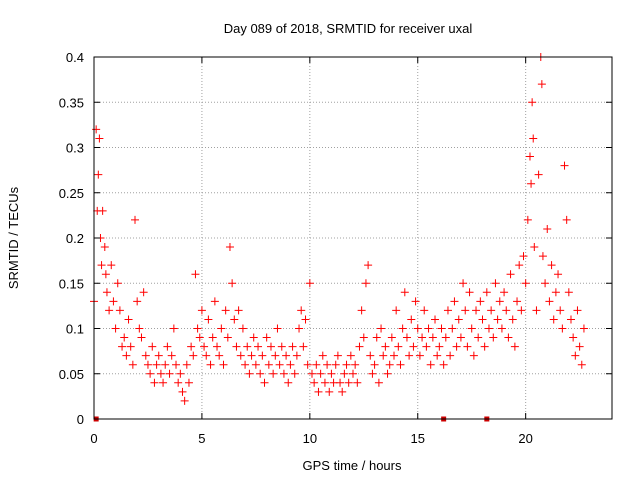  What do you see at coordinates (13, 237) in the screenshot?
I see `y-axis-label: SRMTID / TECUs` at bounding box center [13, 237].